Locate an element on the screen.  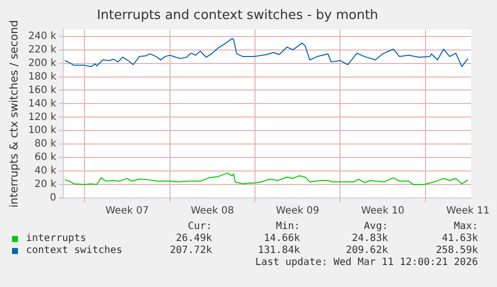
chart-title: Interrupts and context switches - by month is located at coordinates (237, 16).